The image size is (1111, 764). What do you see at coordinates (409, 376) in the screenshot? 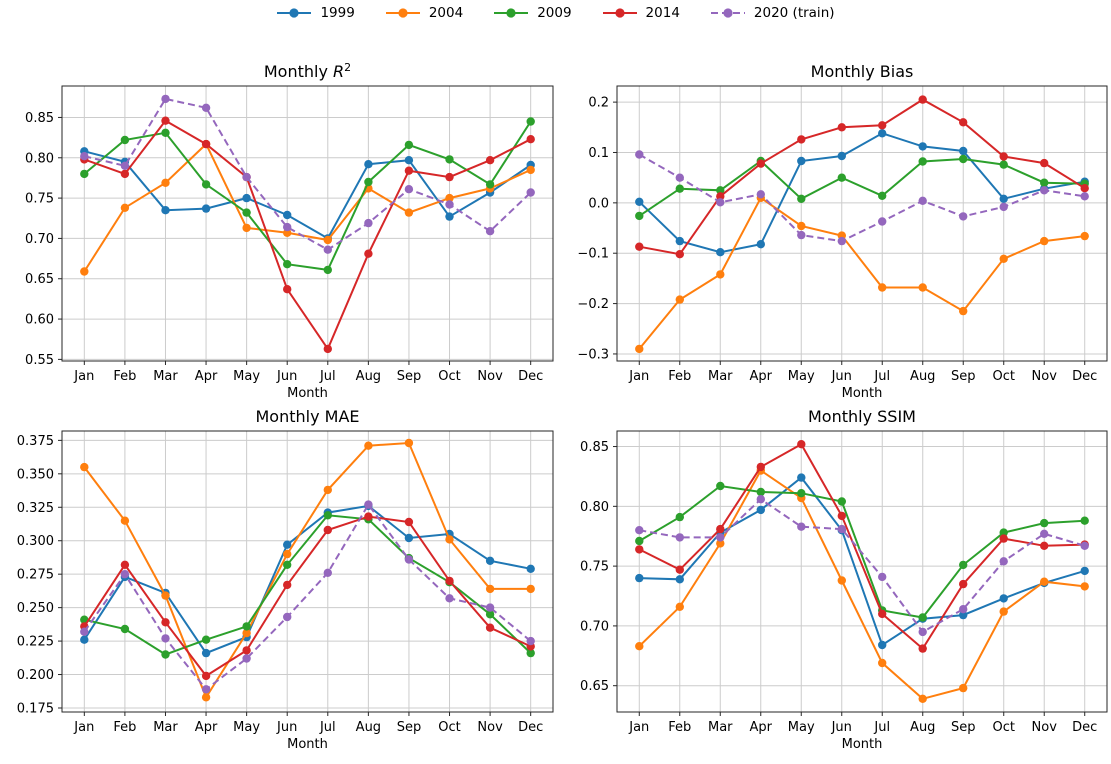
I see `x-tick-label: Sep` at bounding box center [409, 376].